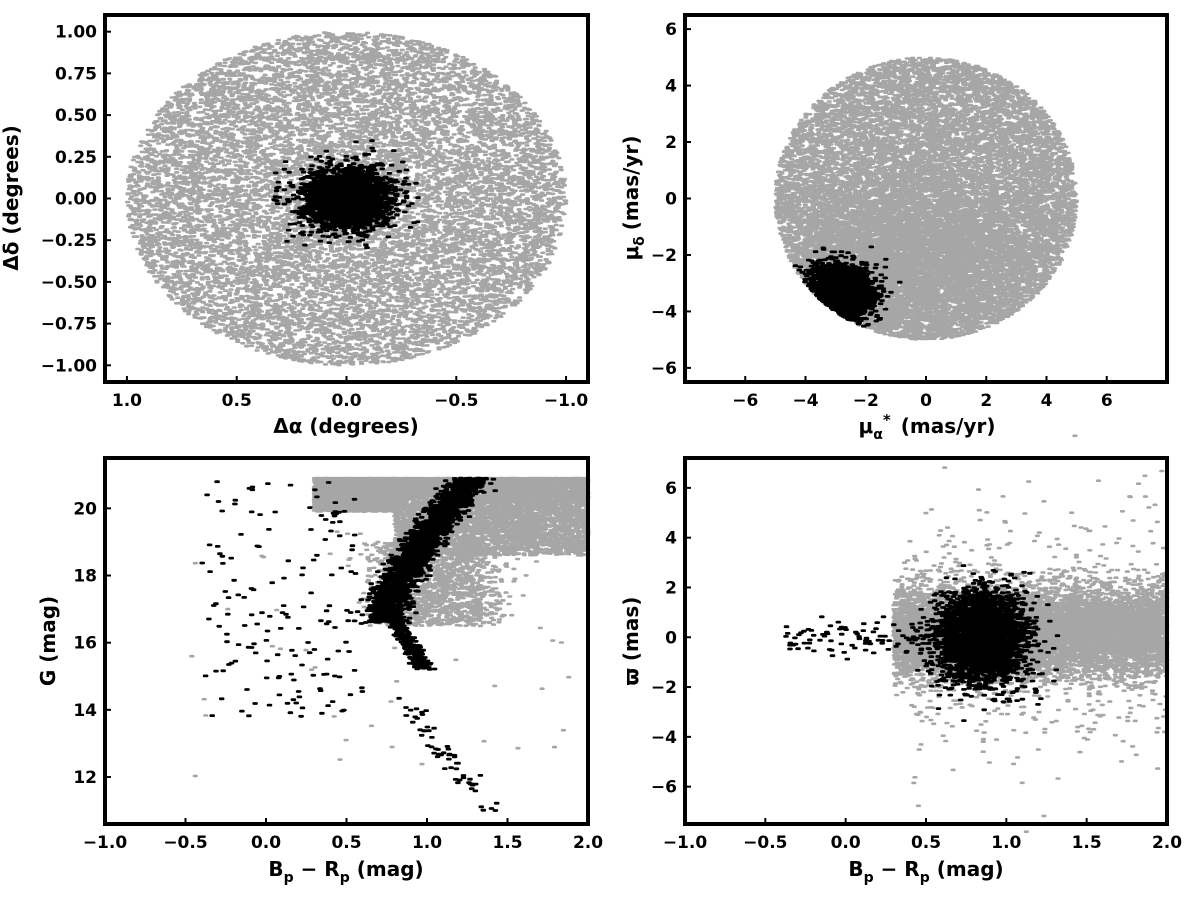 Image resolution: width=1200 pixels, height=900 pixels. Describe the element at coordinates (878, 435) in the screenshot. I see `x-axis-subscript: α` at that location.